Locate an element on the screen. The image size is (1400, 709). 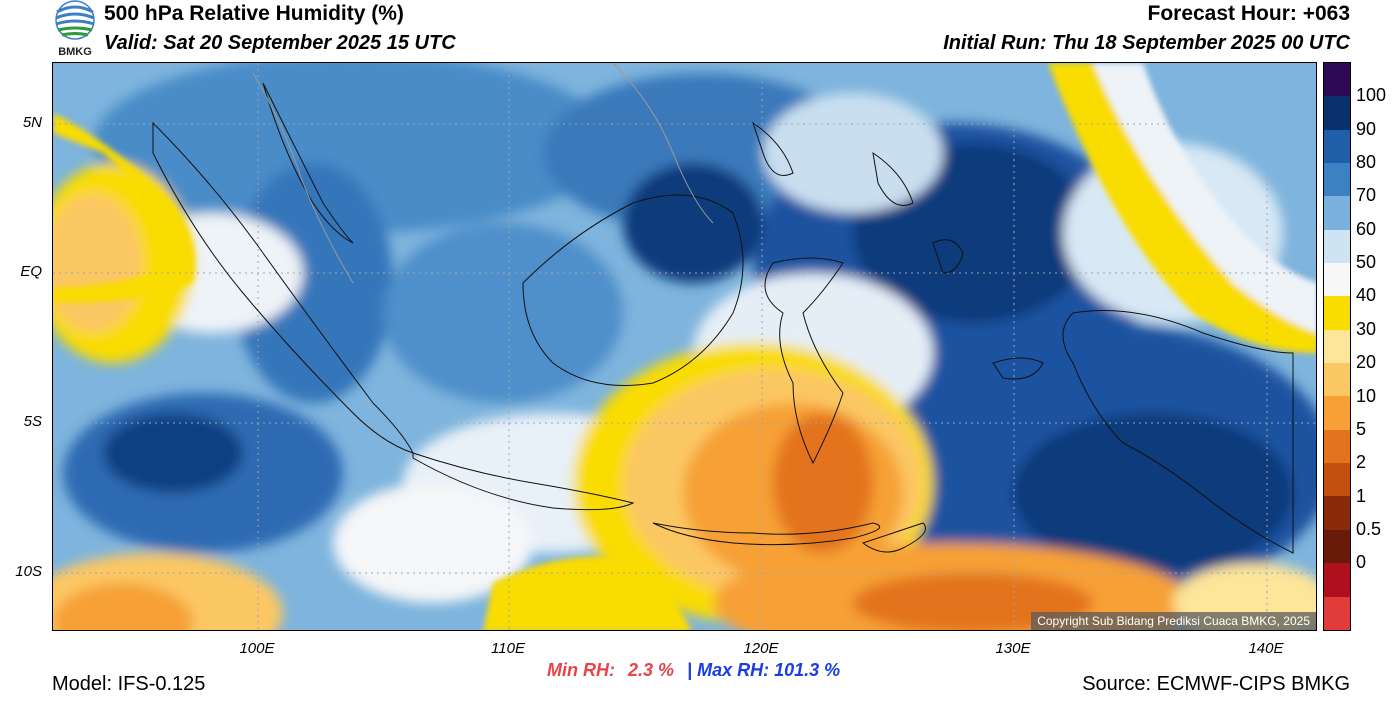
lon-label-130e: 130E is located at coordinates (1013, 648).